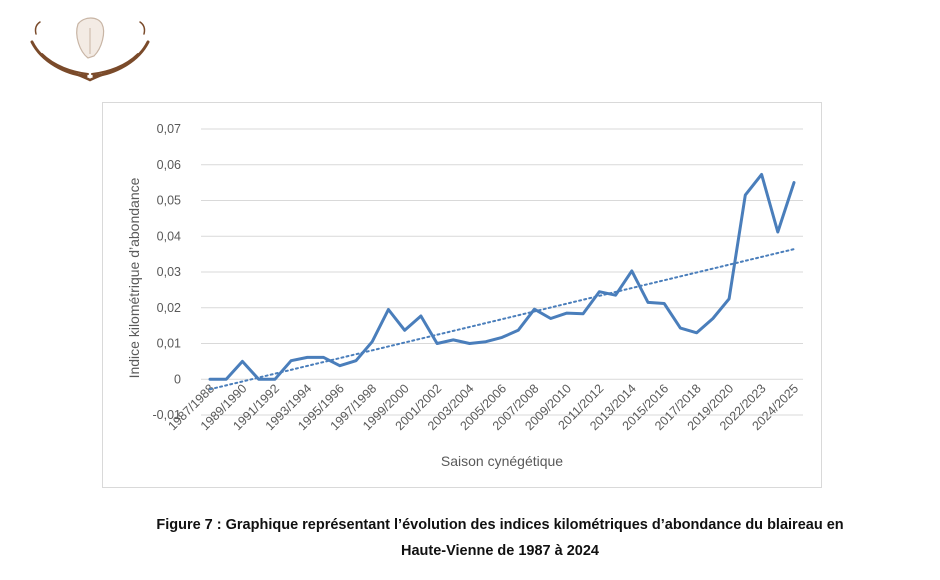  I want to click on y-tick-label: 0,02, so click(169, 308).